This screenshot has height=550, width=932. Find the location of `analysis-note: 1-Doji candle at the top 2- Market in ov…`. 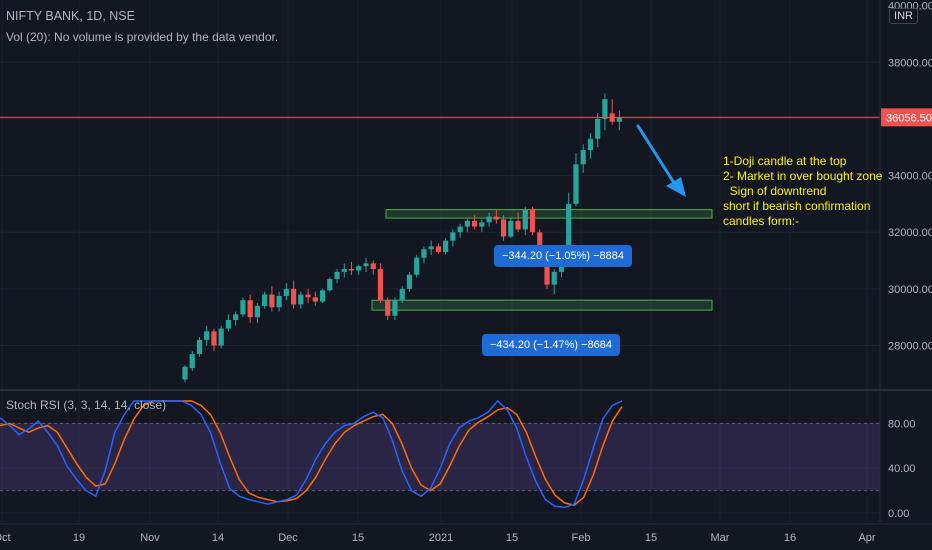

analysis-note: 1-Doji candle at the top 2- Market in ov… is located at coordinates (803, 191).